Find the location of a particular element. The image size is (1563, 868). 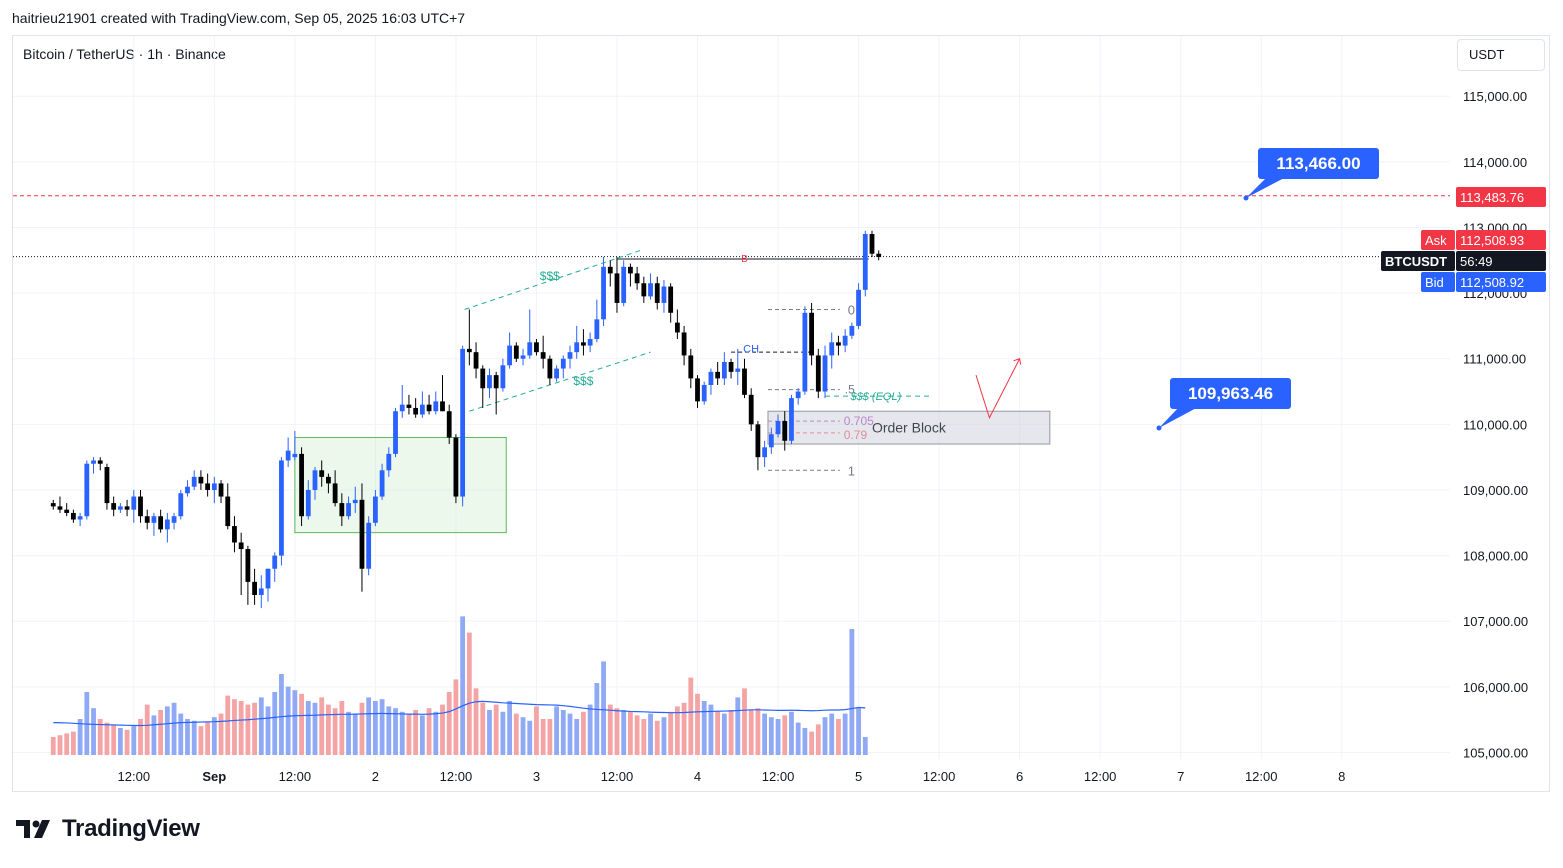

liquidity-top-label: $$$ is located at coordinates (550, 276).